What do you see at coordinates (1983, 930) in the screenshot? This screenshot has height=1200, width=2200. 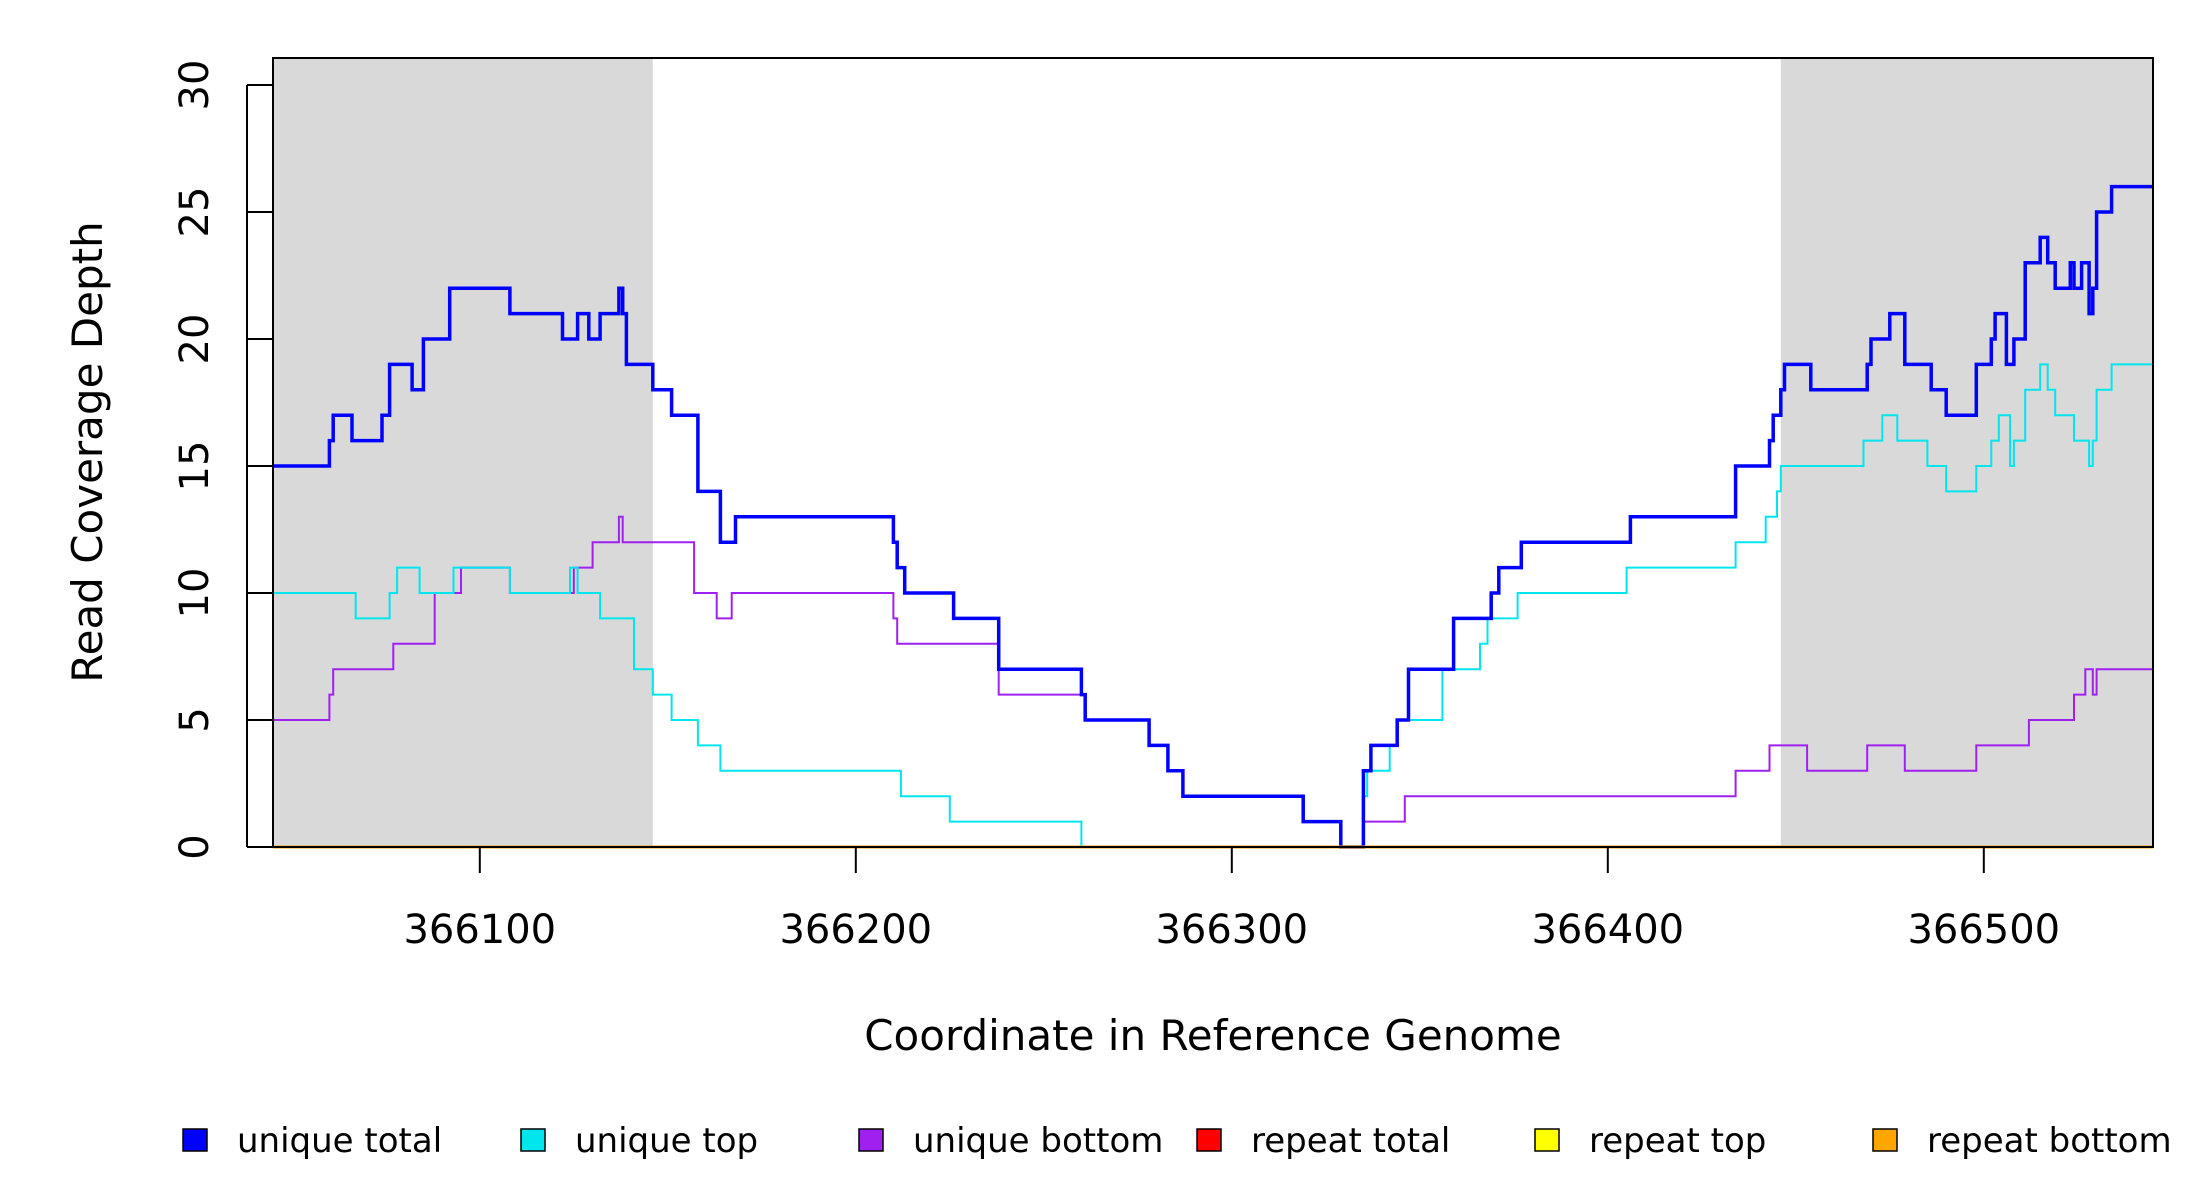 I see `x-tick-label: 366500` at bounding box center [1983, 930].